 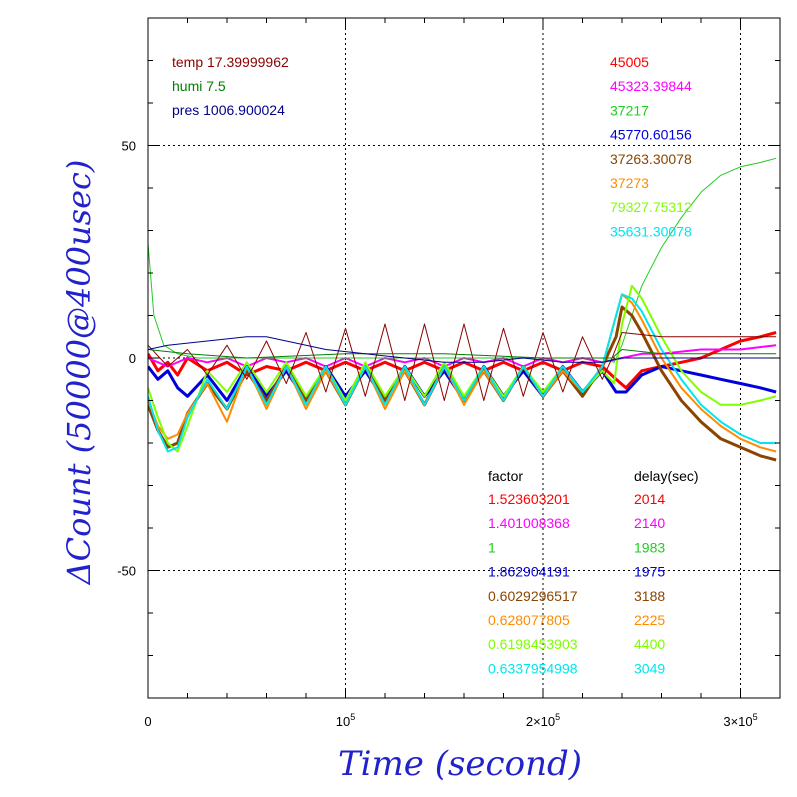 I want to click on series-label: 35631.30078, so click(x=651, y=231).